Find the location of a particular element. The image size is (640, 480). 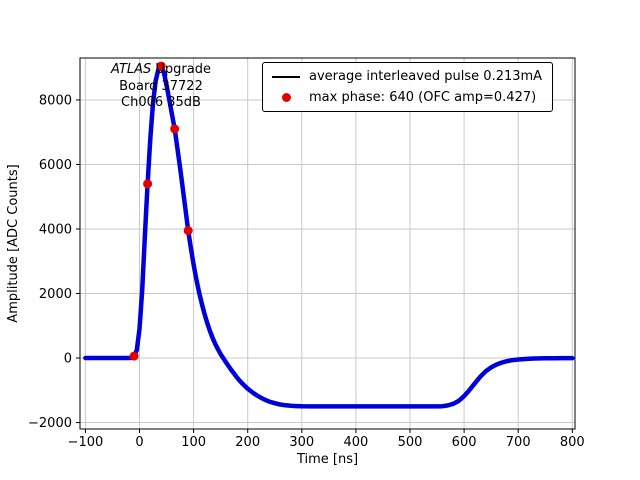

legend-line-swatch-holder is located at coordinates (286, 77).